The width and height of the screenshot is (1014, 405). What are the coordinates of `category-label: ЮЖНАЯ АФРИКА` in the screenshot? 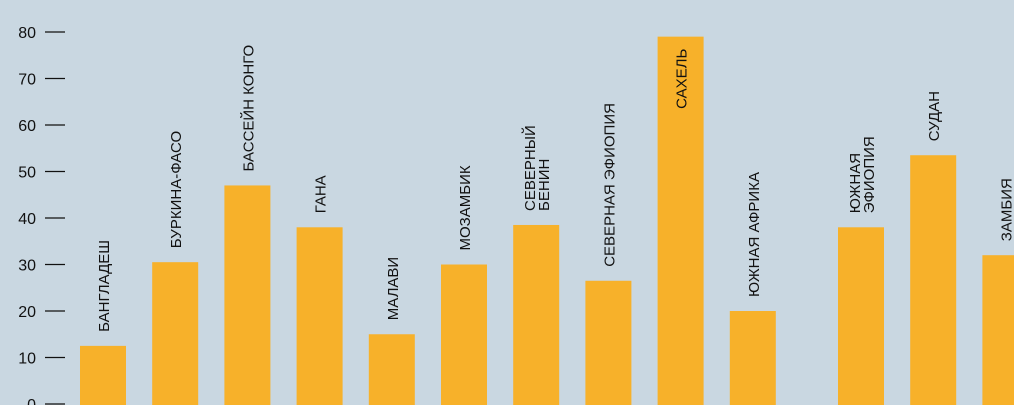 It's located at (754, 234).